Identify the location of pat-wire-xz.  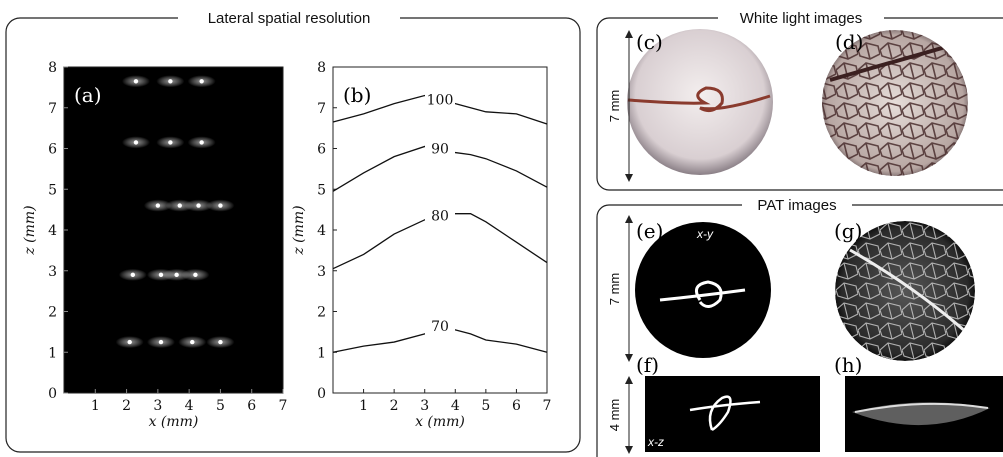
(732, 414).